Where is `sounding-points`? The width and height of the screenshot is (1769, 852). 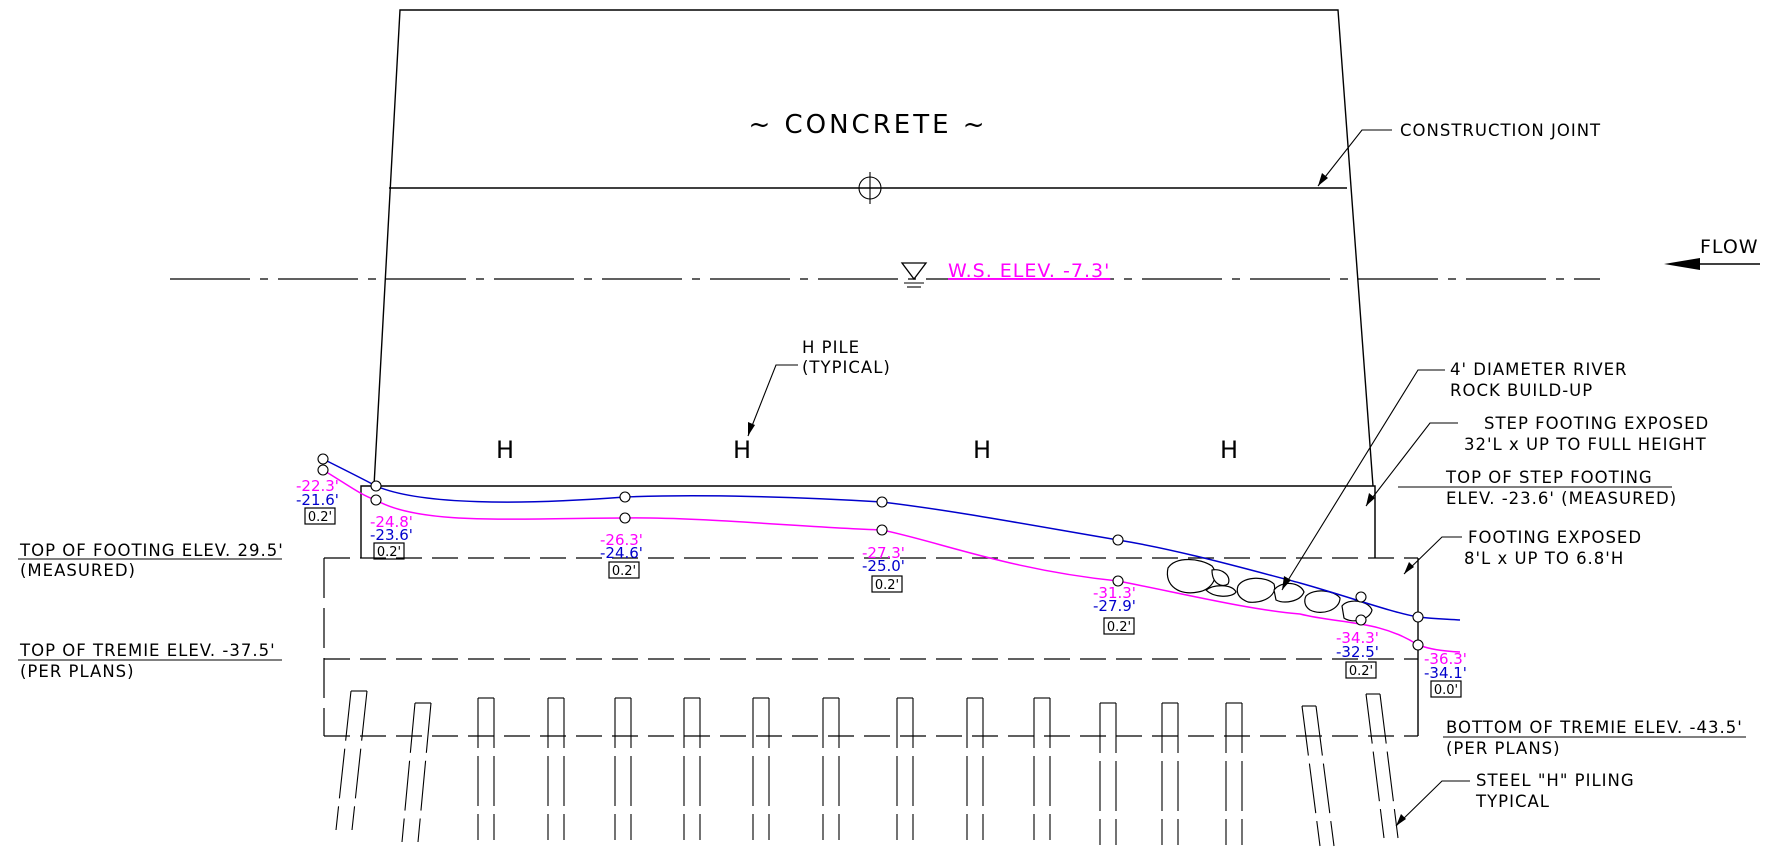
sounding-points is located at coordinates (870, 552).